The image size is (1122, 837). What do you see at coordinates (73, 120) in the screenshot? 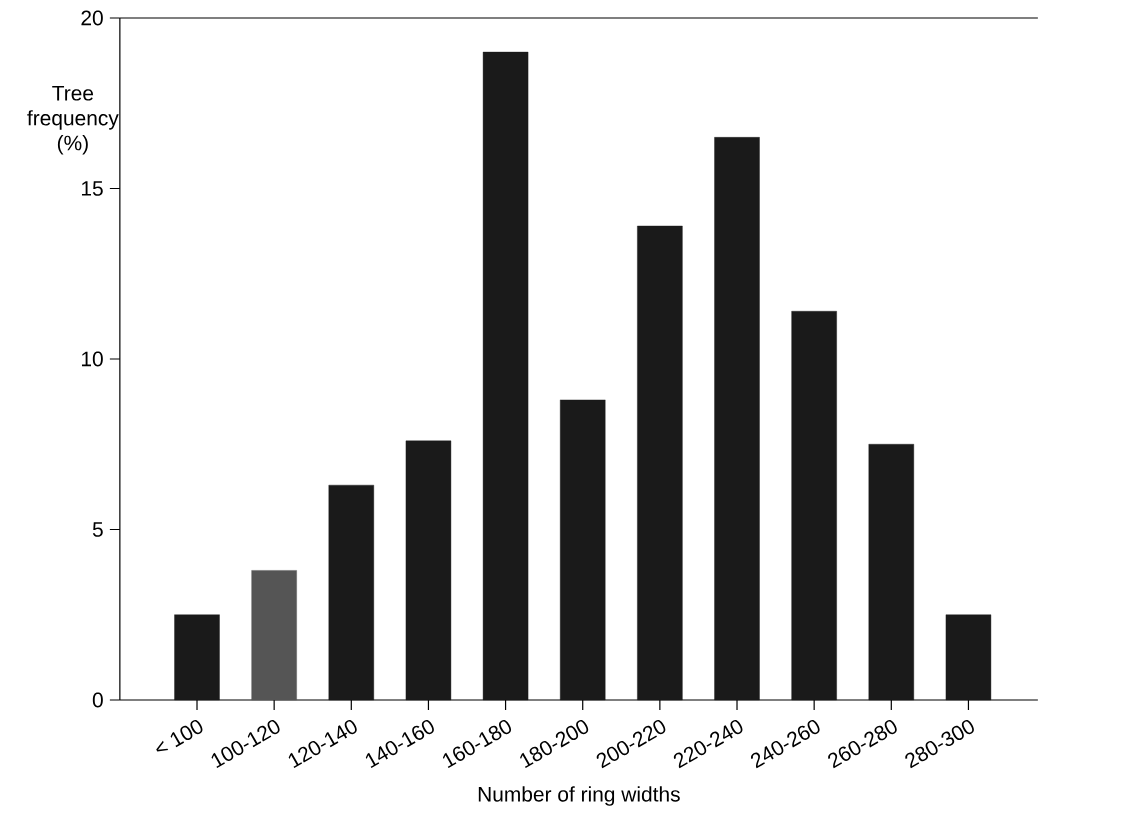
I see `y-axis-title: Tree frequency (%)` at bounding box center [73, 120].